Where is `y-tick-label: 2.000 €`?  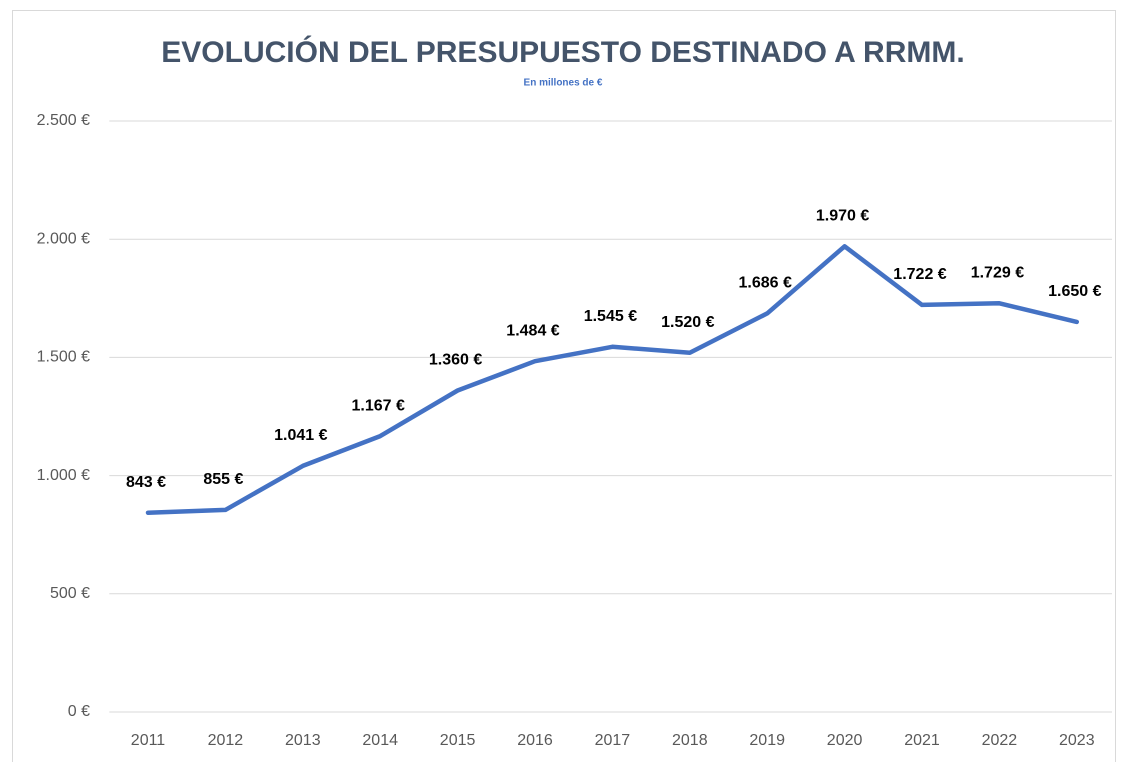
y-tick-label: 2.000 € is located at coordinates (63, 238).